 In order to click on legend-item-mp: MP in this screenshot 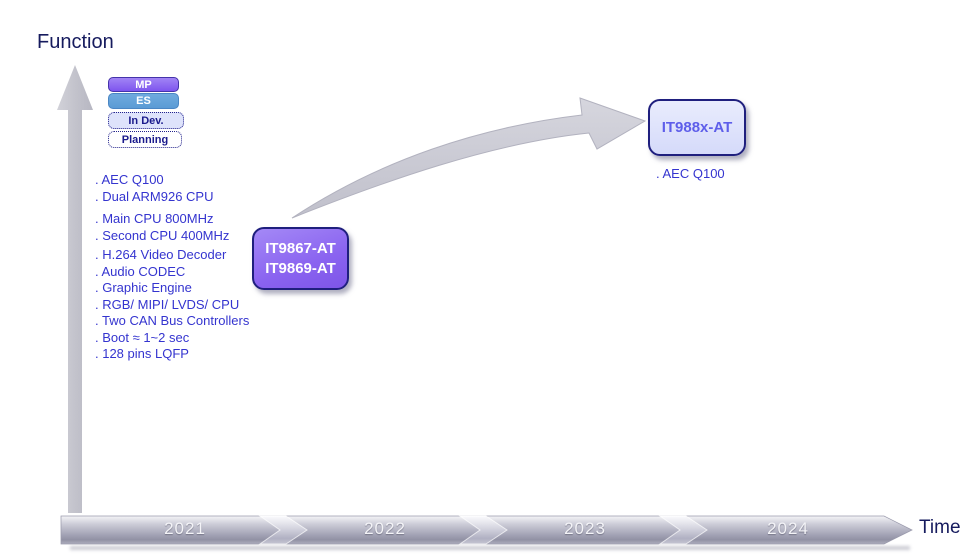, I will do `click(143, 84)`.